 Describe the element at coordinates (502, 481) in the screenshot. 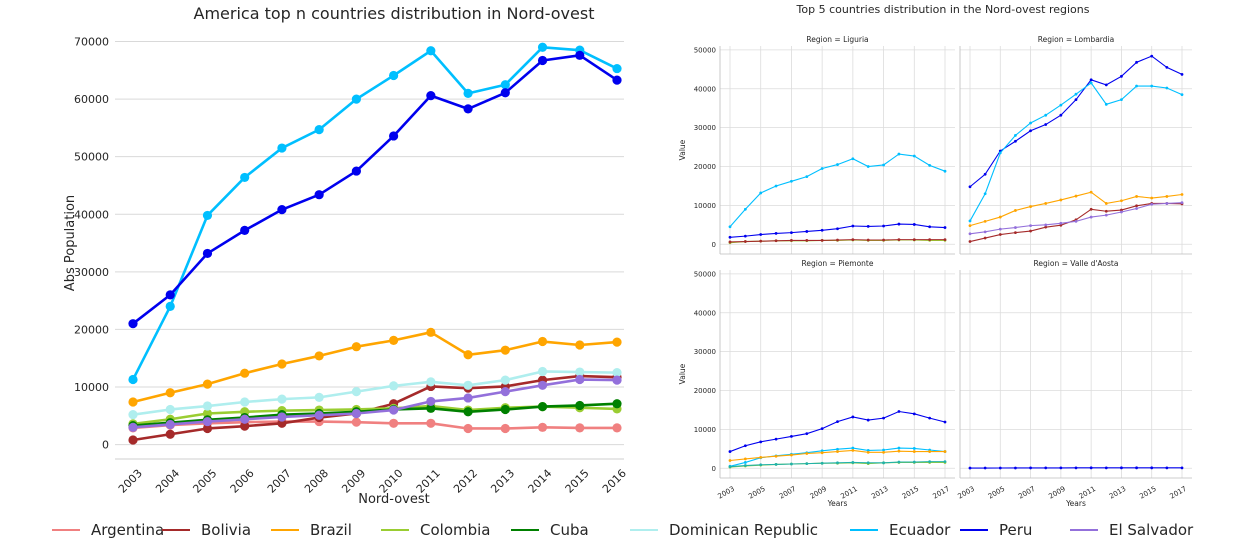

I see `main-x-tick-label: 2013` at that location.